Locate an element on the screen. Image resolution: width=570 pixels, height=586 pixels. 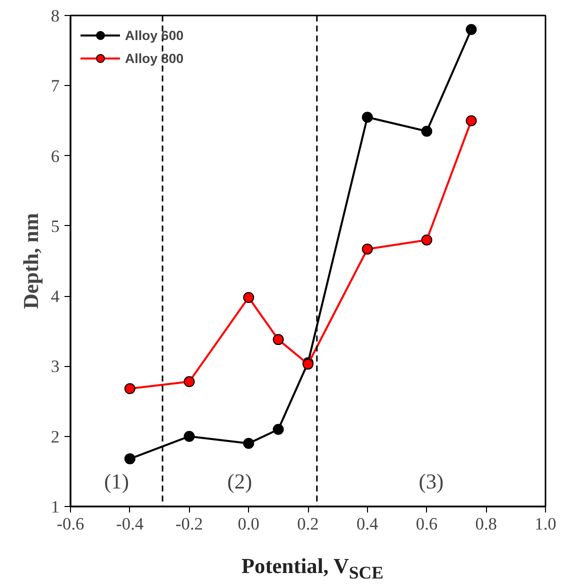
y-tick-label: 8 is located at coordinates (55, 16).